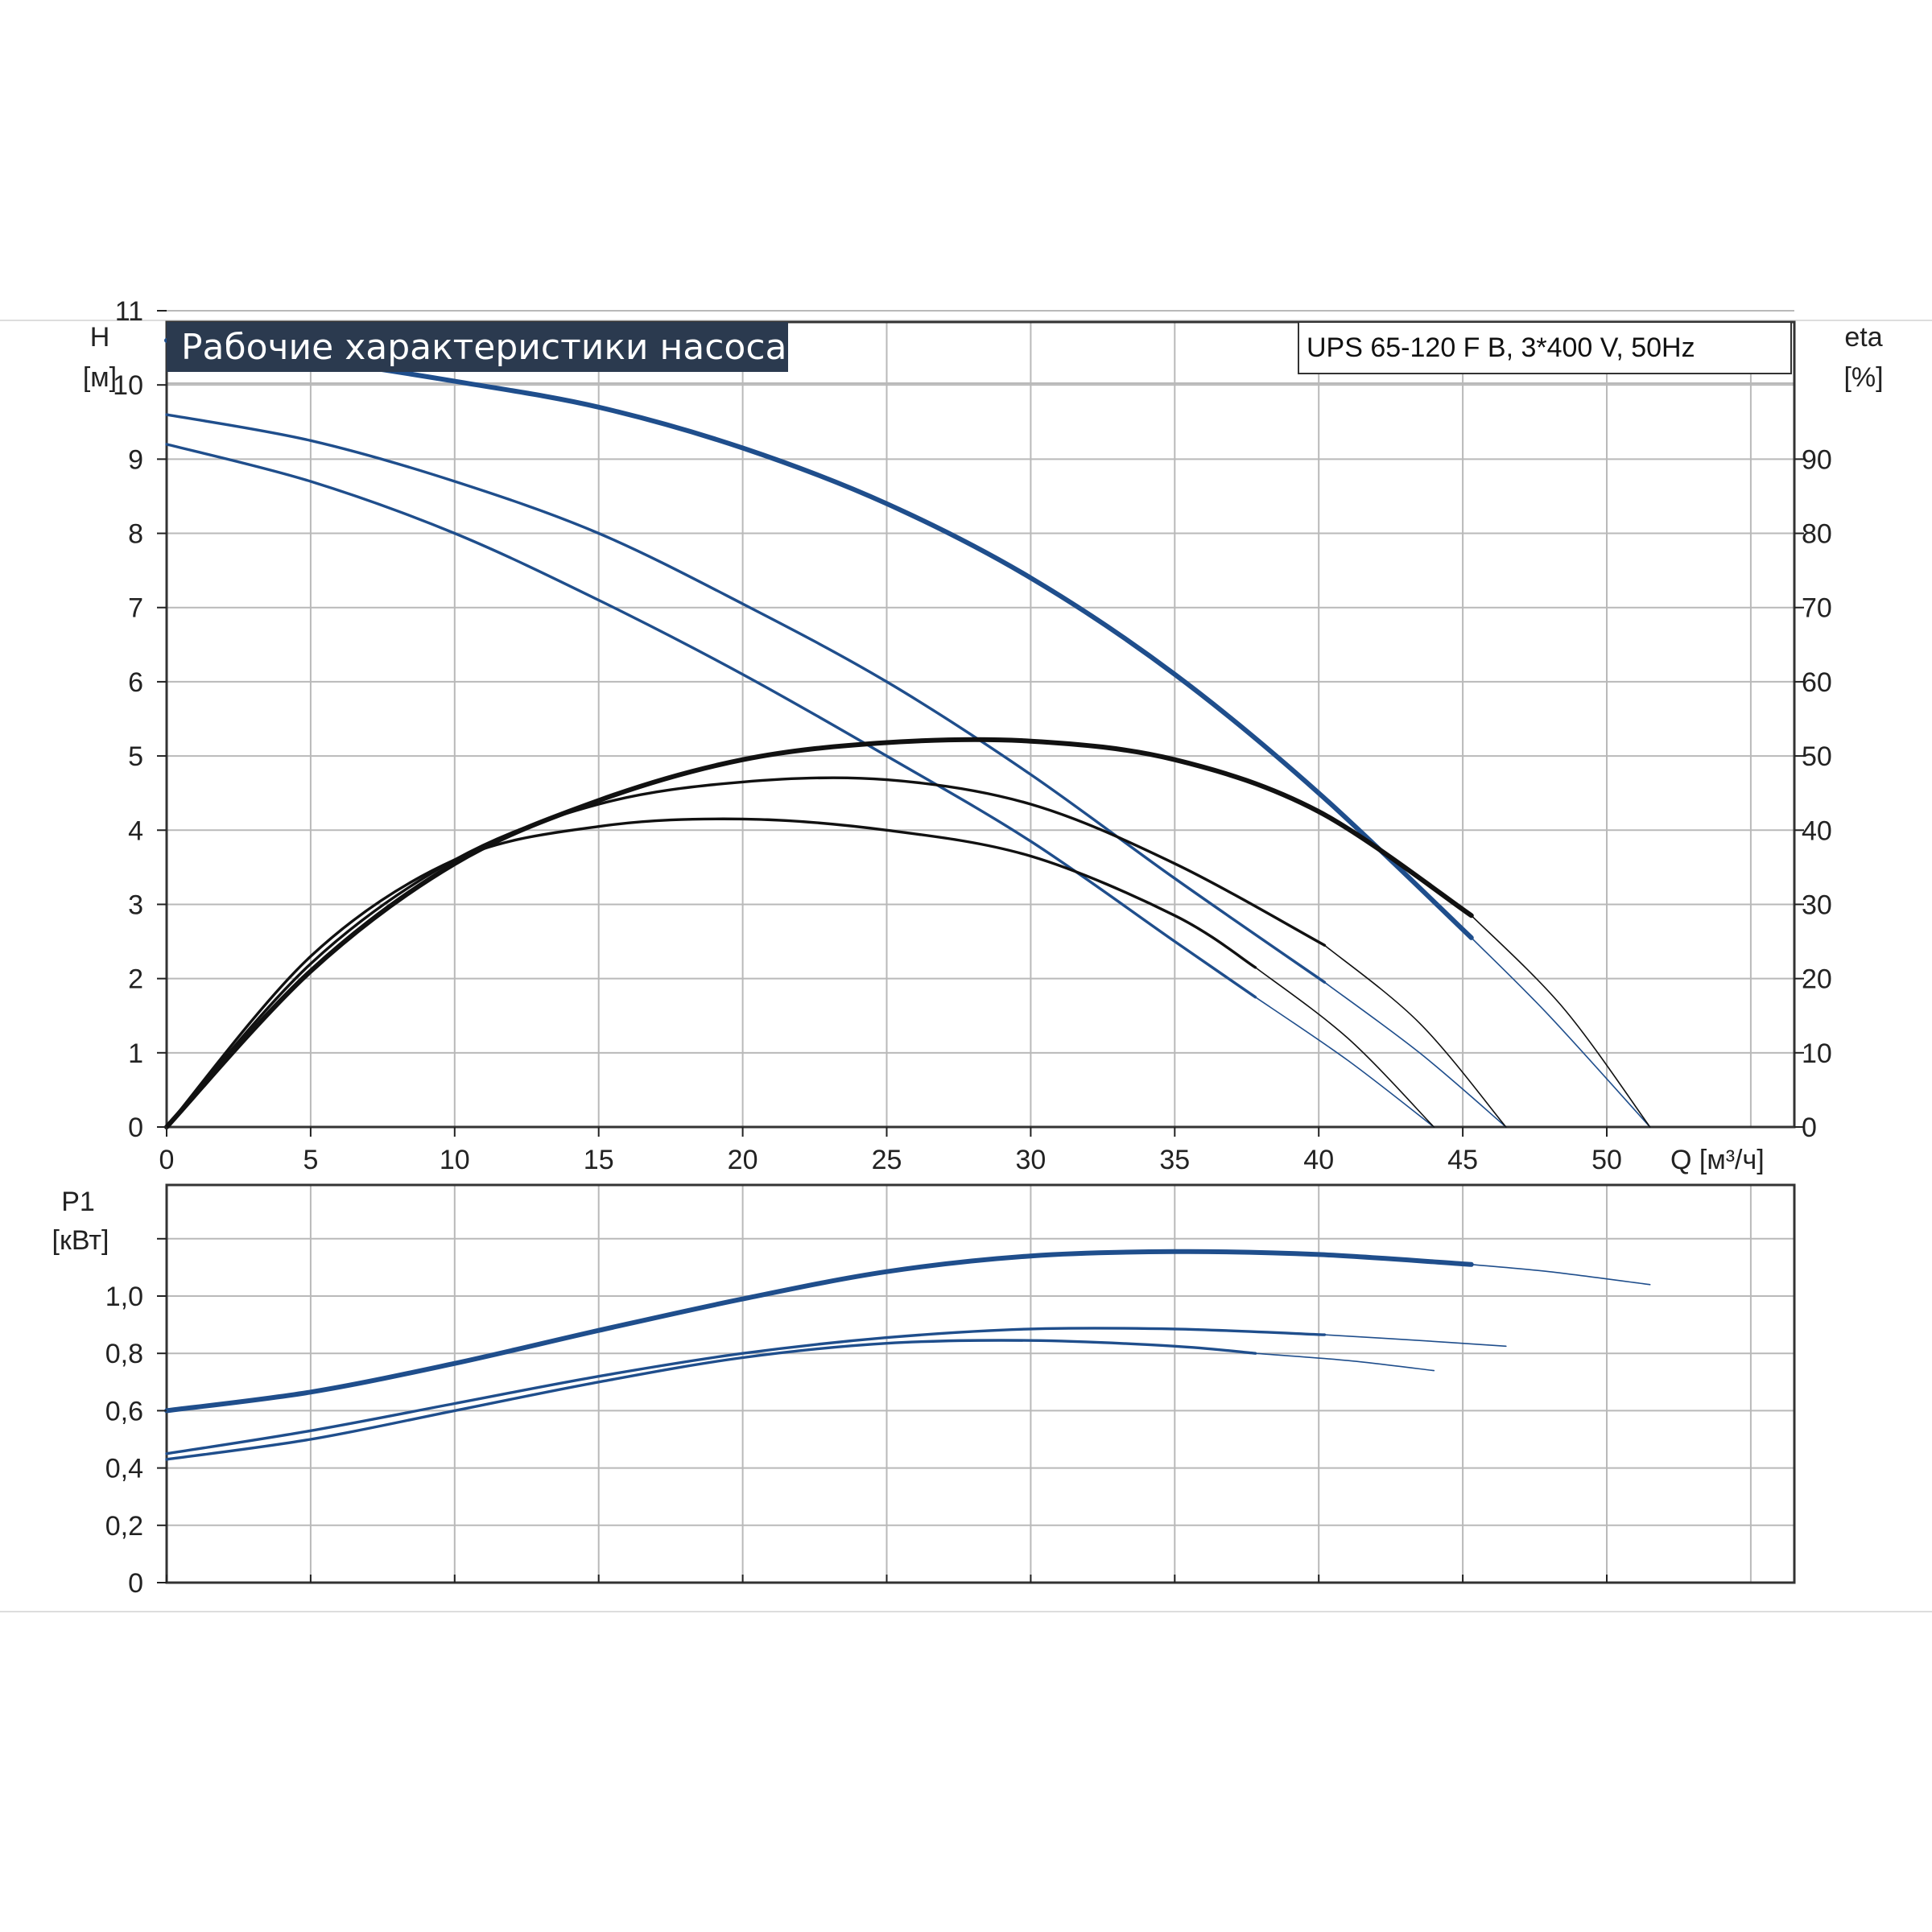 The height and width of the screenshot is (1932, 1932). Describe the element at coordinates (1817, 830) in the screenshot. I see `eta-tick-label: 40` at that location.